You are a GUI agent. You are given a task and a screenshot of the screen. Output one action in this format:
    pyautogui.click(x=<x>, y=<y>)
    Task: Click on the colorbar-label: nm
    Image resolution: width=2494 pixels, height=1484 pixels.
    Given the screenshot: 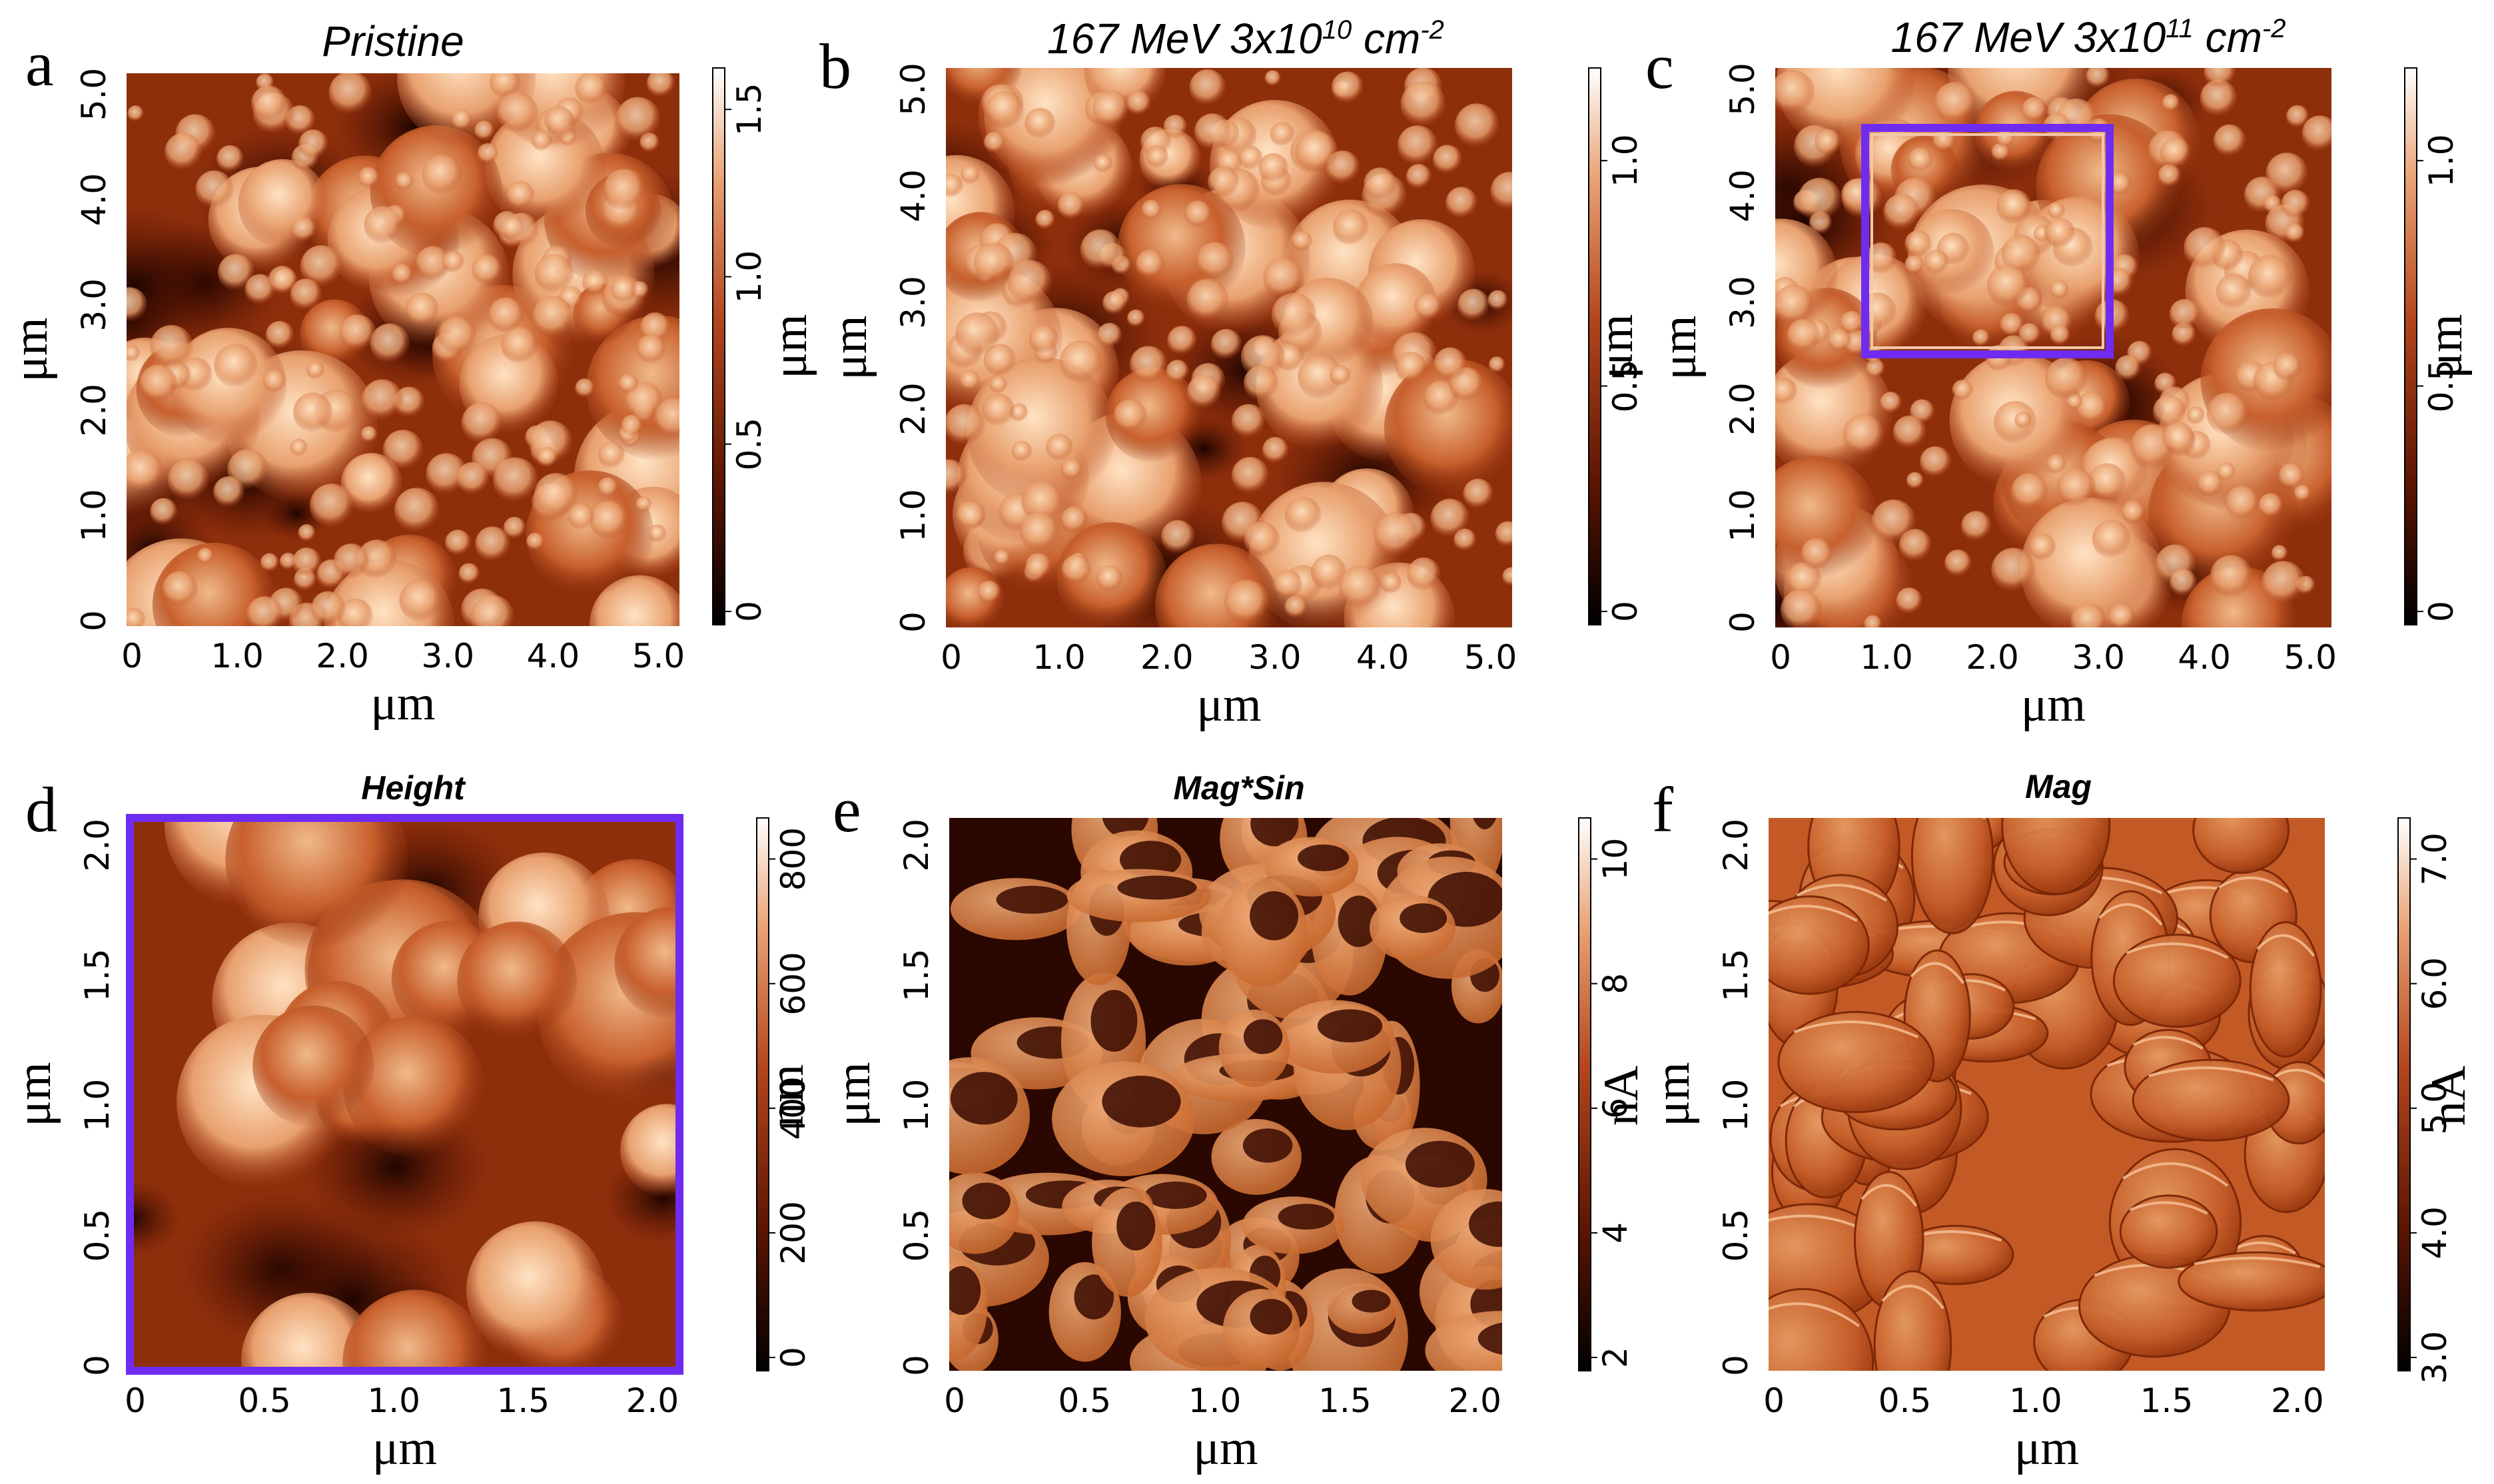 What is the action you would take?
    pyautogui.click(x=786, y=1096)
    